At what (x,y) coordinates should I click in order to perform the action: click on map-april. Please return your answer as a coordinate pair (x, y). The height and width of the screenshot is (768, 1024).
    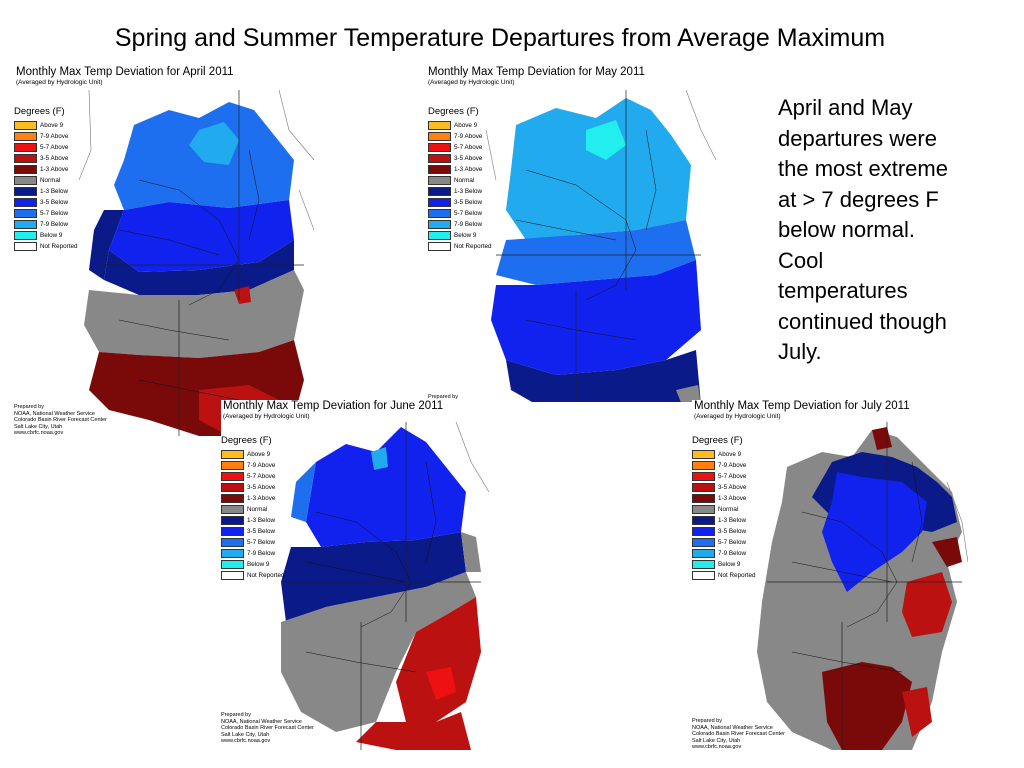
    Looking at the image, I should click on (196, 263).